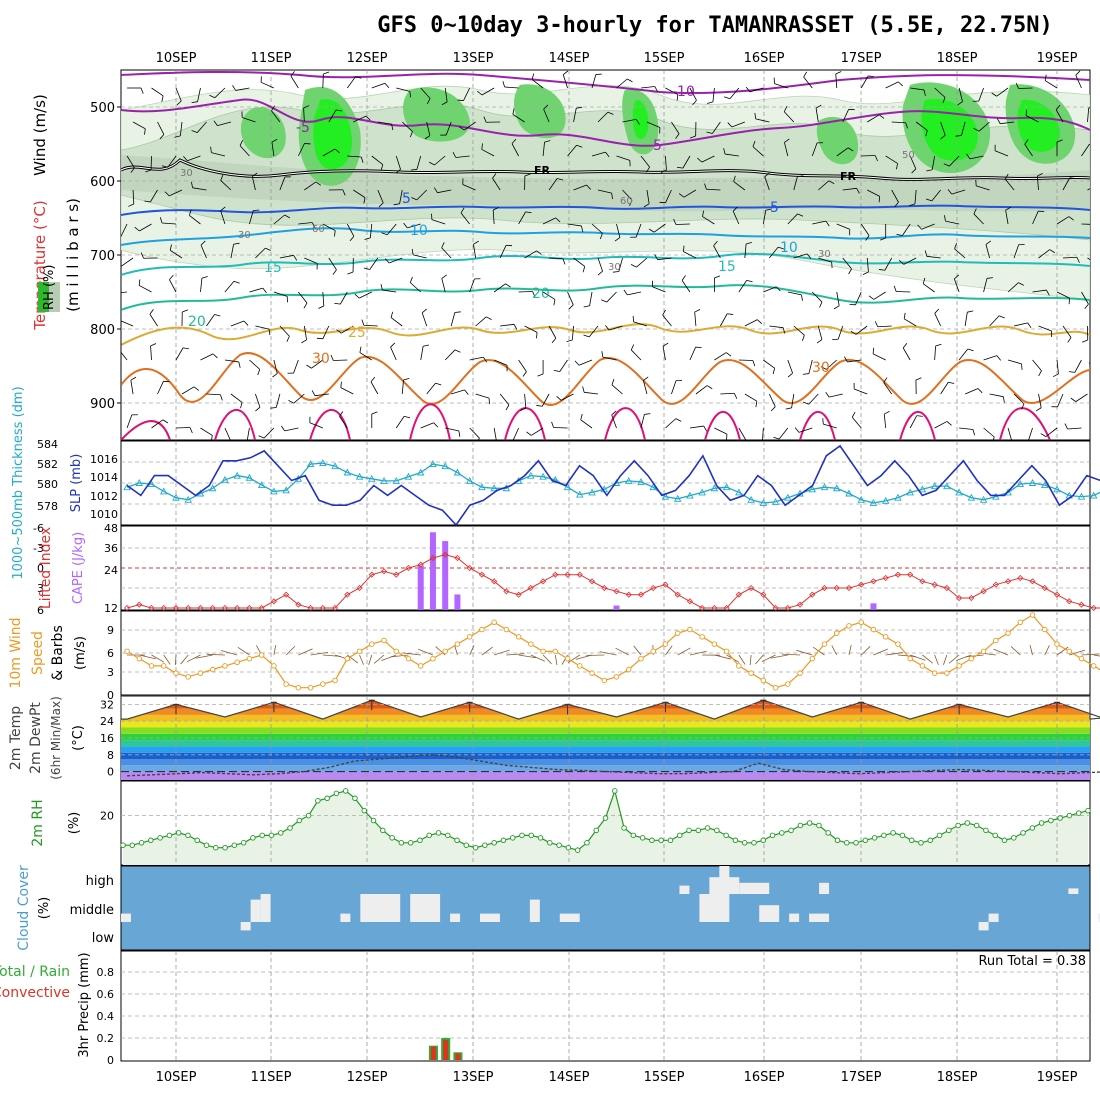 Image resolution: width=1100 pixels, height=1104 pixels. I want to click on contour-label-9: 15, so click(727, 267).